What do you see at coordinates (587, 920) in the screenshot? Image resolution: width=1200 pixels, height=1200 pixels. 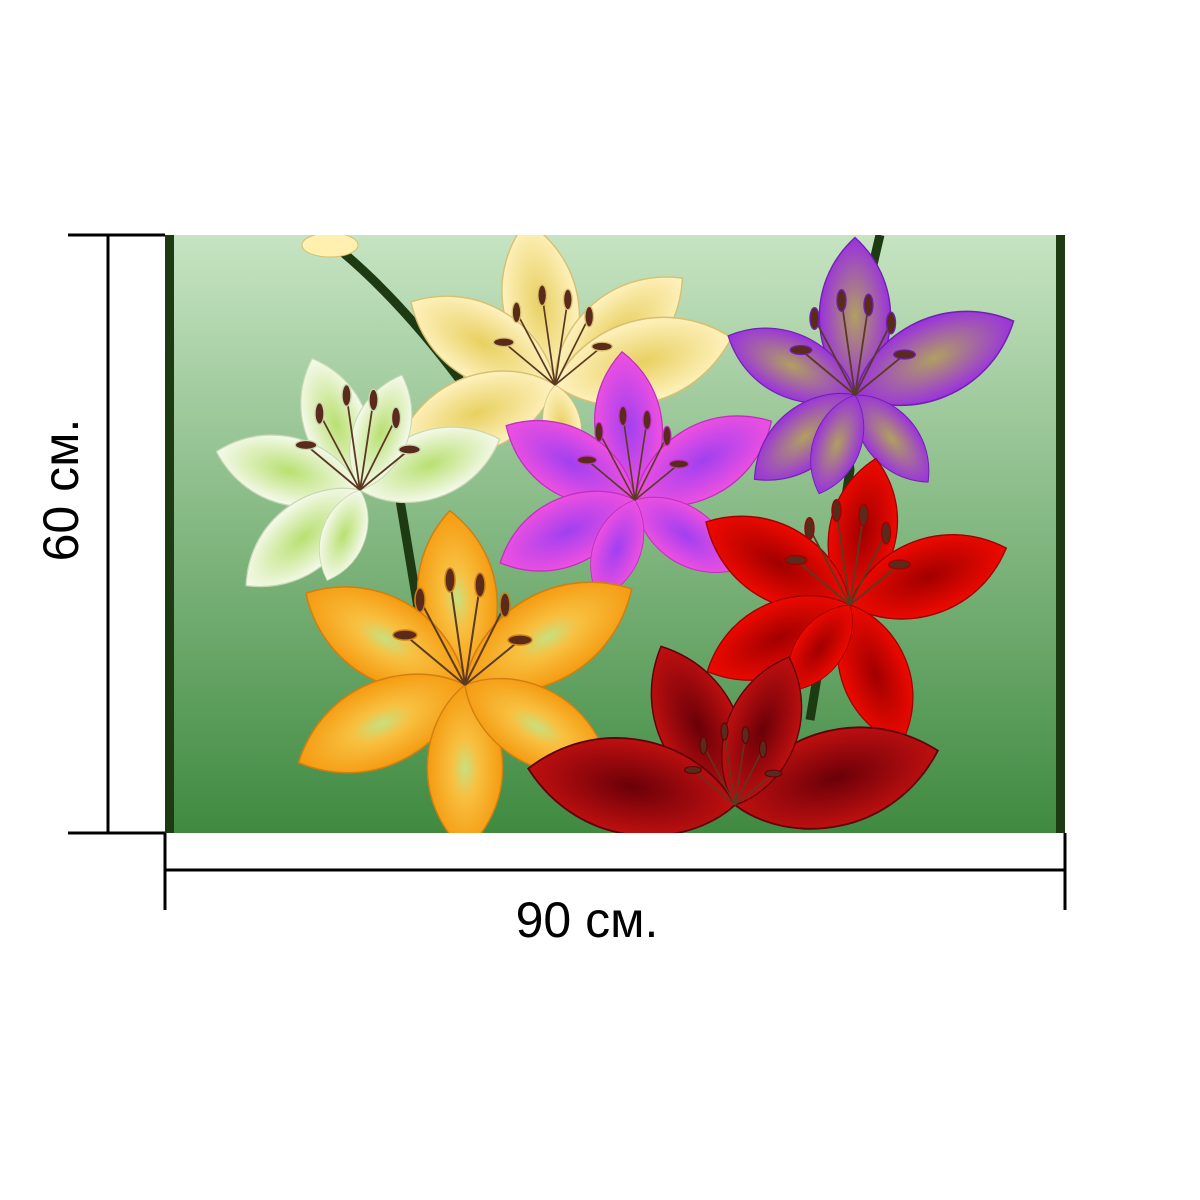 I see `width-label: 90 см.` at bounding box center [587, 920].